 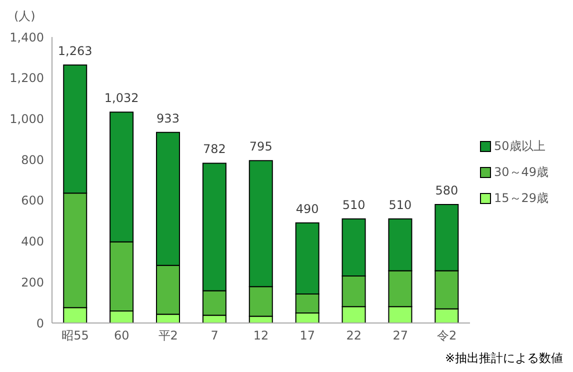 What do you see at coordinates (214, 335) in the screenshot?
I see `x-tick-label: 7` at bounding box center [214, 335].